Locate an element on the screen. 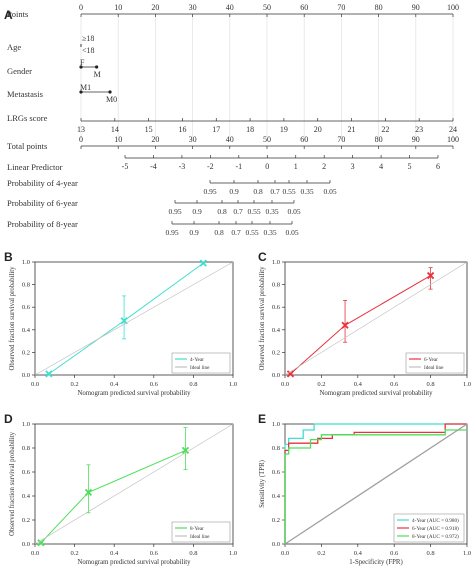 This screenshot has width=474, height=579. linear-tick-label: -1 is located at coordinates (238, 166).